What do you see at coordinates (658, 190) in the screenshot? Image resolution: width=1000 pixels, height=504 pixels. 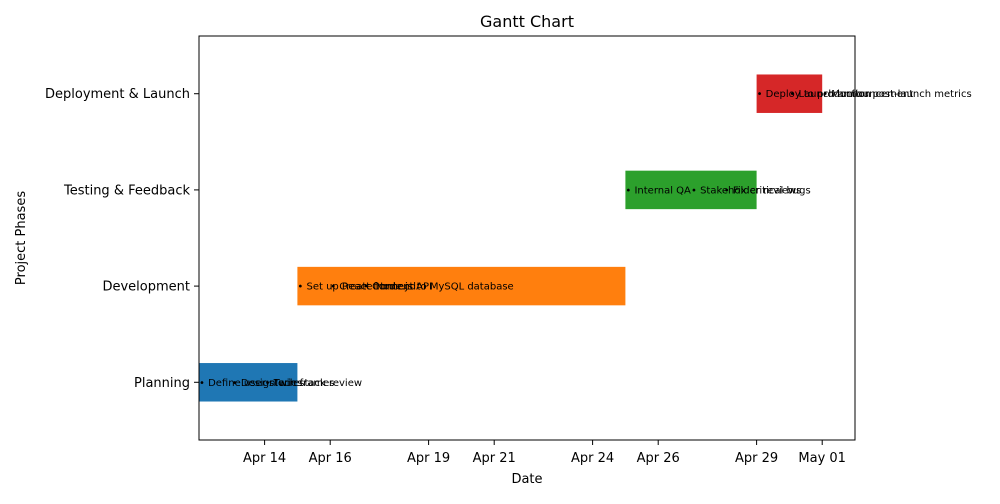 I see `task-label: • Internal QA` at bounding box center [658, 190].